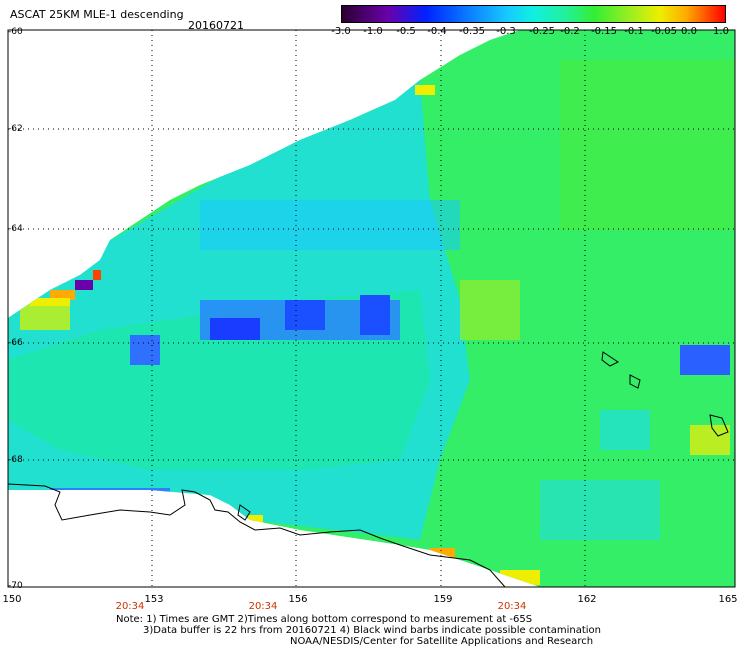  I want to click on colorbar-label: -1.0, so click(373, 31).